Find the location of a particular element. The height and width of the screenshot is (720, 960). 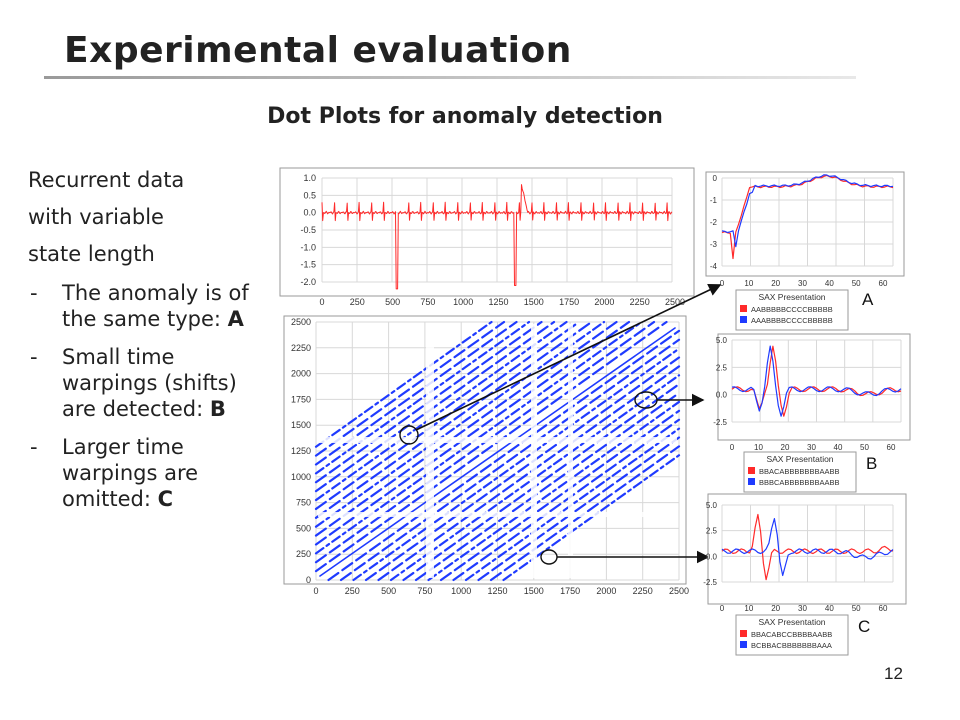

y-tick-label: 2.5 is located at coordinates (712, 531).